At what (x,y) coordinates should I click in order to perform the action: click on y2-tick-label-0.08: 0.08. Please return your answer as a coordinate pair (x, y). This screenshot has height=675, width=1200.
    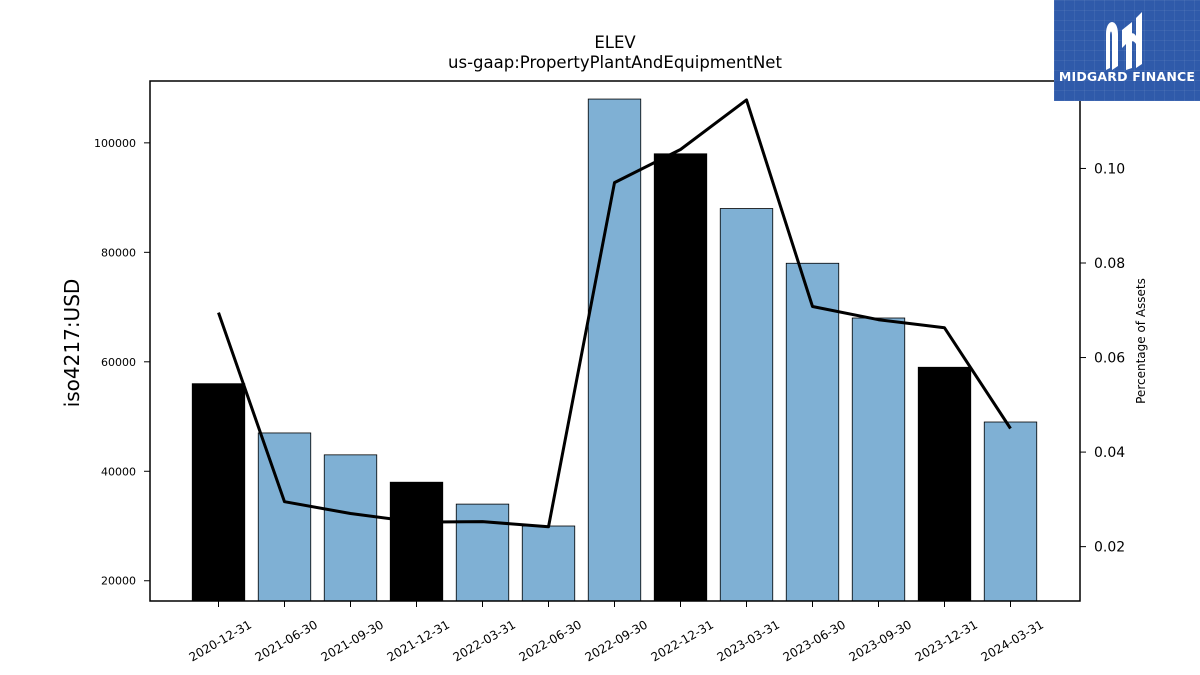
    Looking at the image, I should click on (1109, 264).